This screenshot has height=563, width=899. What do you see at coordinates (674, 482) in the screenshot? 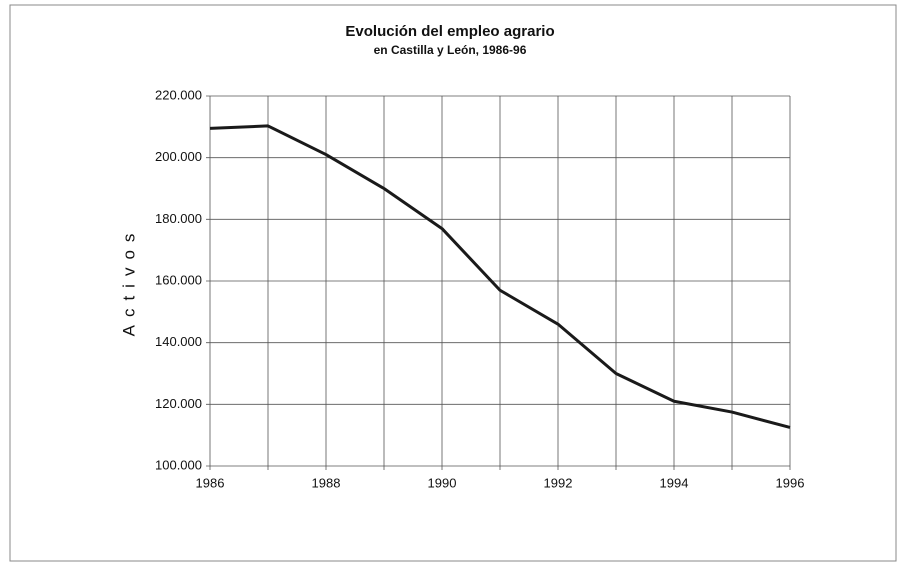
I see `x-tick-label: 1994` at bounding box center [674, 482].